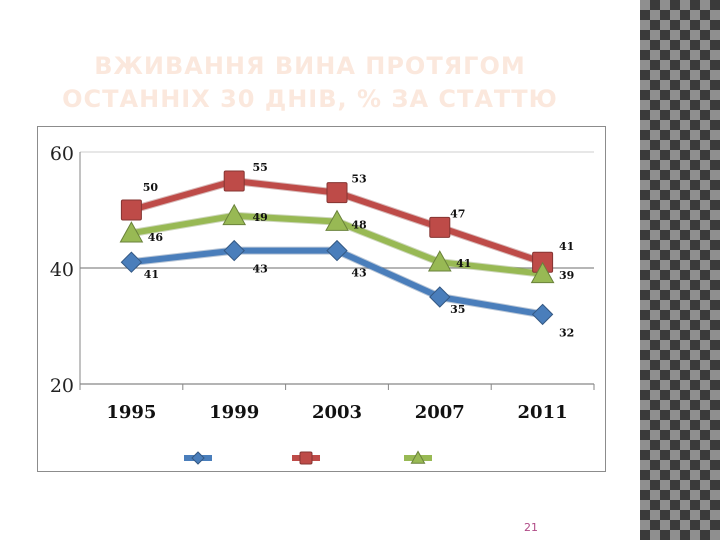 This screenshot has height=540, width=720. What do you see at coordinates (566, 332) in the screenshot?
I see `data-label: 32` at bounding box center [566, 332].